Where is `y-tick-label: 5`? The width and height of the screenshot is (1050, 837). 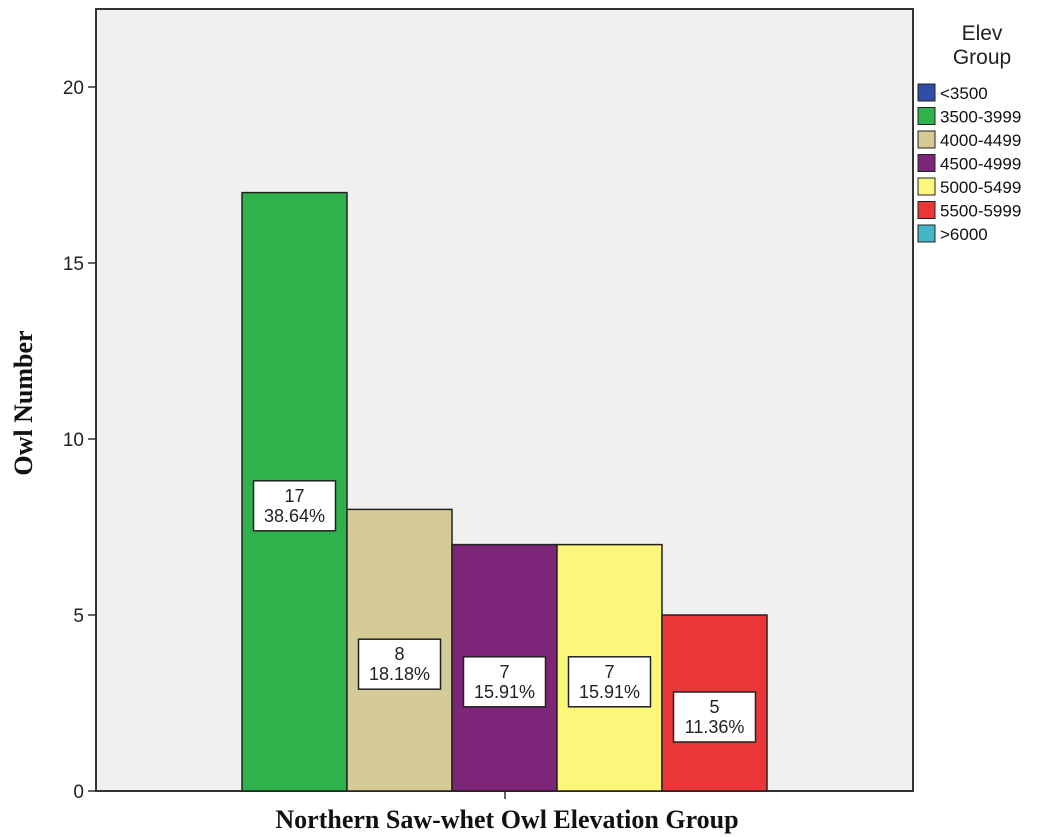 y-tick-label: 5 is located at coordinates (78, 616).